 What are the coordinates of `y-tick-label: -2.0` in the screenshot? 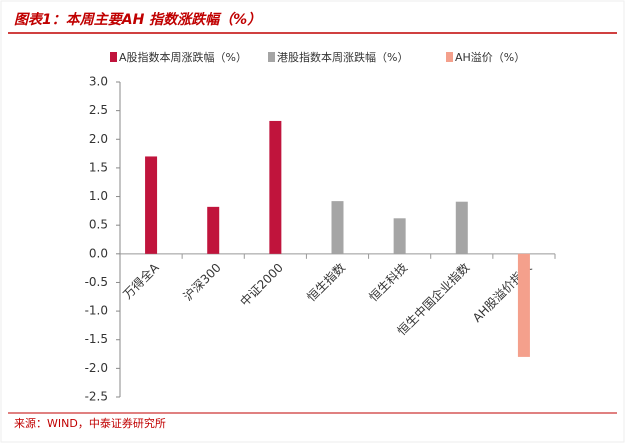 It's located at (96, 368).